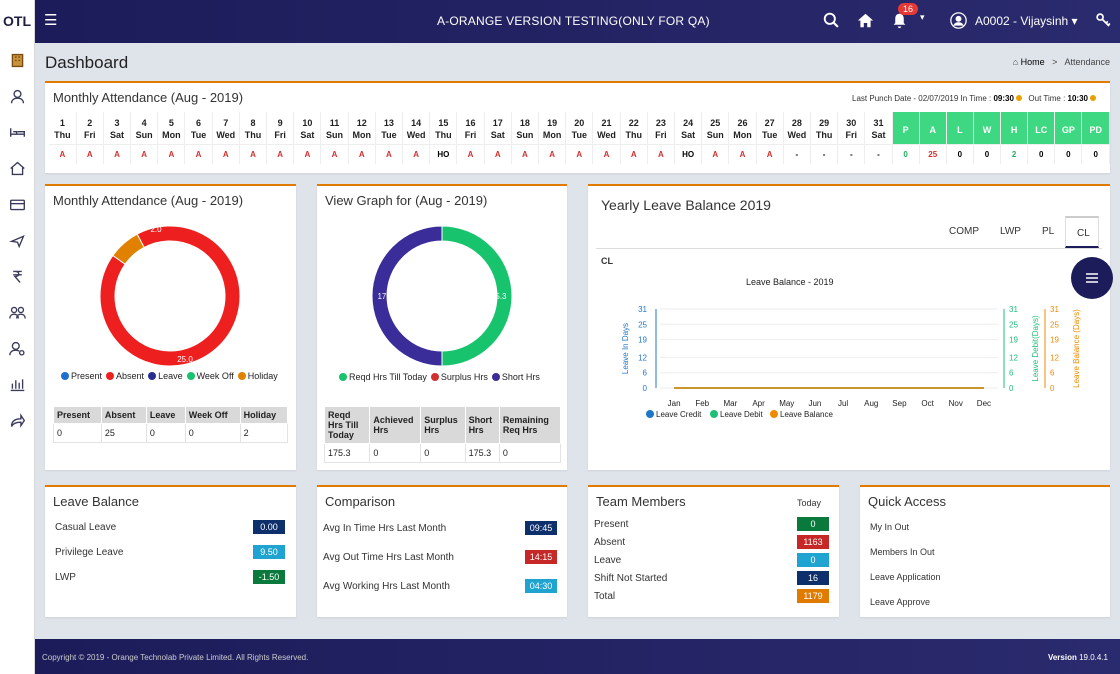 This screenshot has height=674, width=1120. What do you see at coordinates (17, 276) in the screenshot?
I see `sidebar-item-expense` at bounding box center [17, 276].